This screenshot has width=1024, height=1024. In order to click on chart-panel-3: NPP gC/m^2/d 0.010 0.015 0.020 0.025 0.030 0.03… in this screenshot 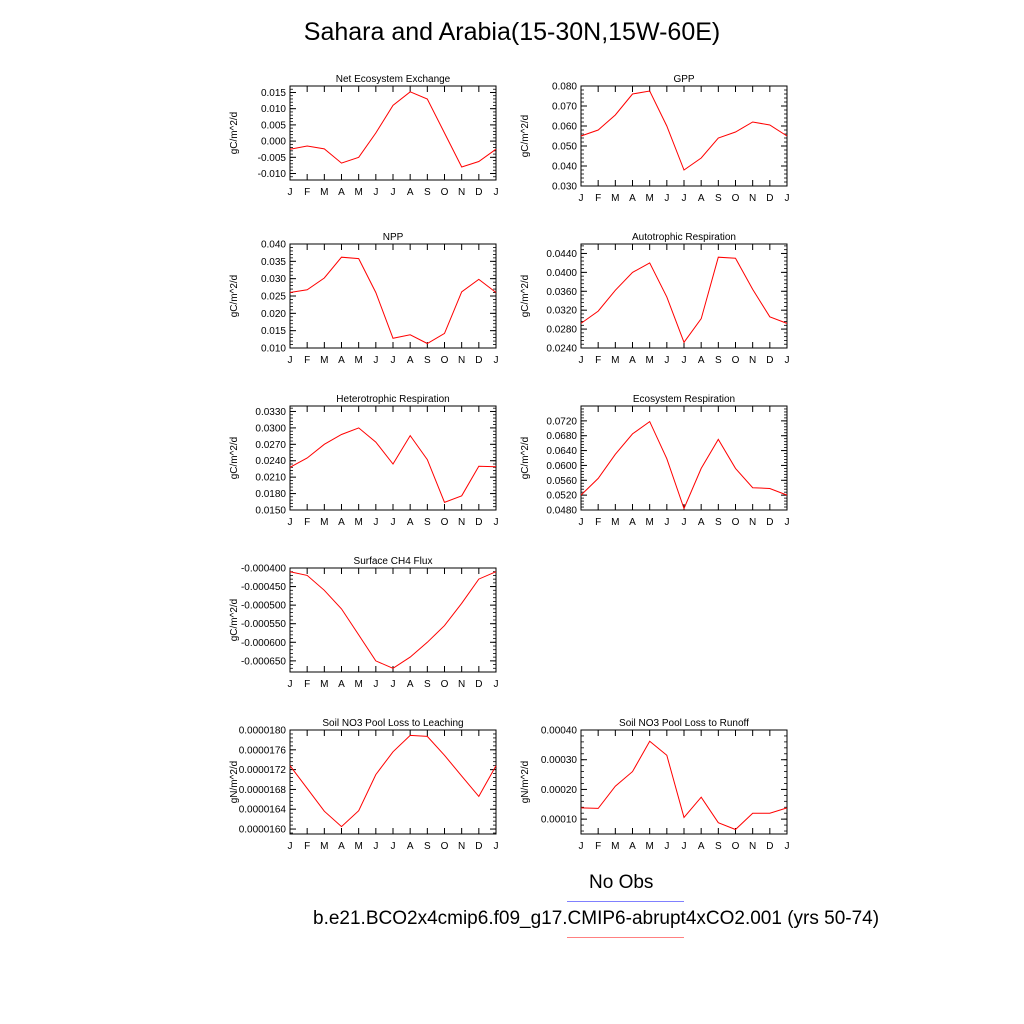, I will do `click(364, 299)`.